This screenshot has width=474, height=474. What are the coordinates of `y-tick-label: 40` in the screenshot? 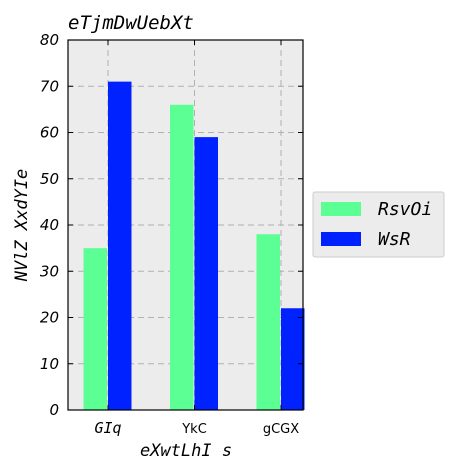 It's located at (49, 225).